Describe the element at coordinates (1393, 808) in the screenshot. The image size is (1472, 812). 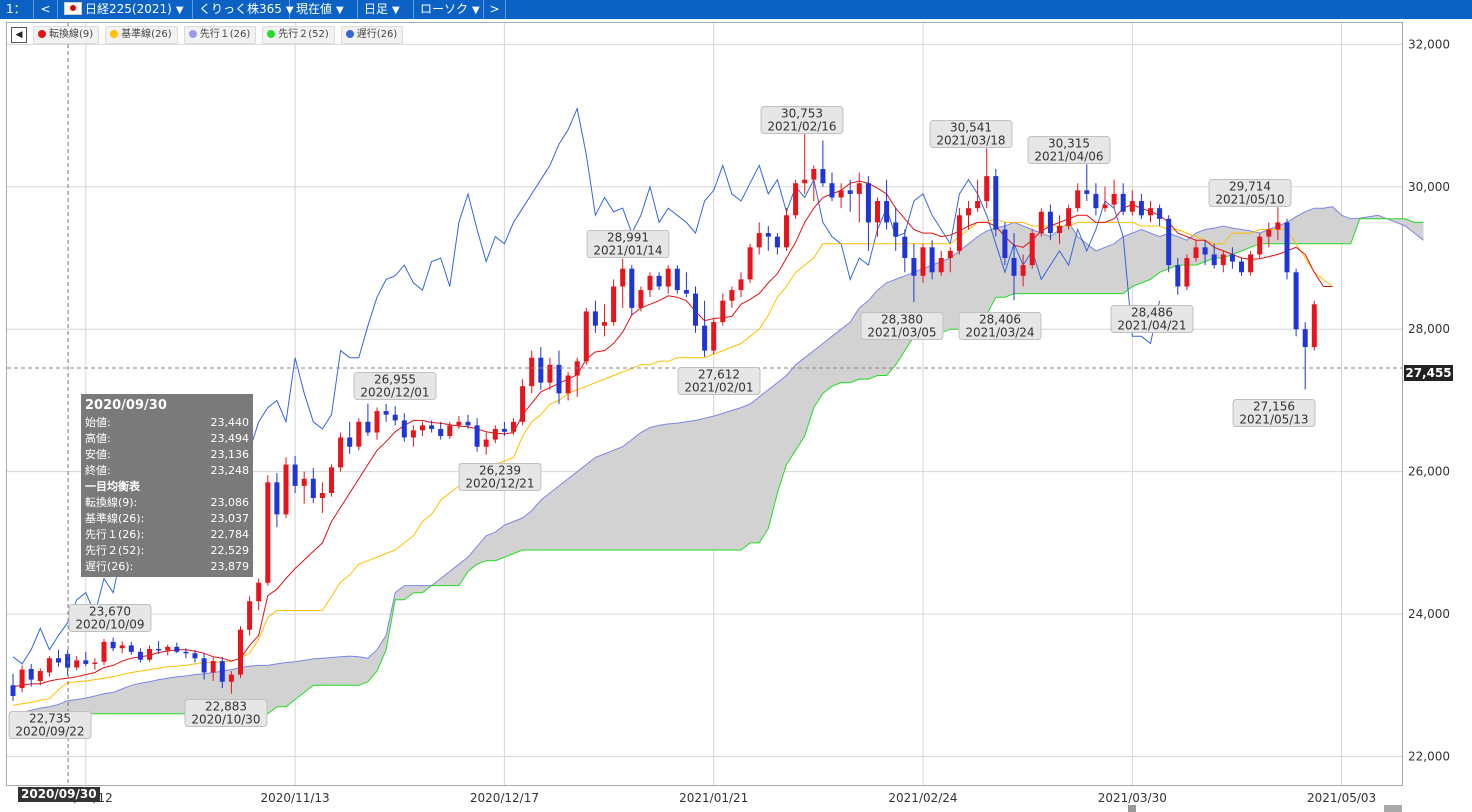
I see `scroll-handle-right` at that location.